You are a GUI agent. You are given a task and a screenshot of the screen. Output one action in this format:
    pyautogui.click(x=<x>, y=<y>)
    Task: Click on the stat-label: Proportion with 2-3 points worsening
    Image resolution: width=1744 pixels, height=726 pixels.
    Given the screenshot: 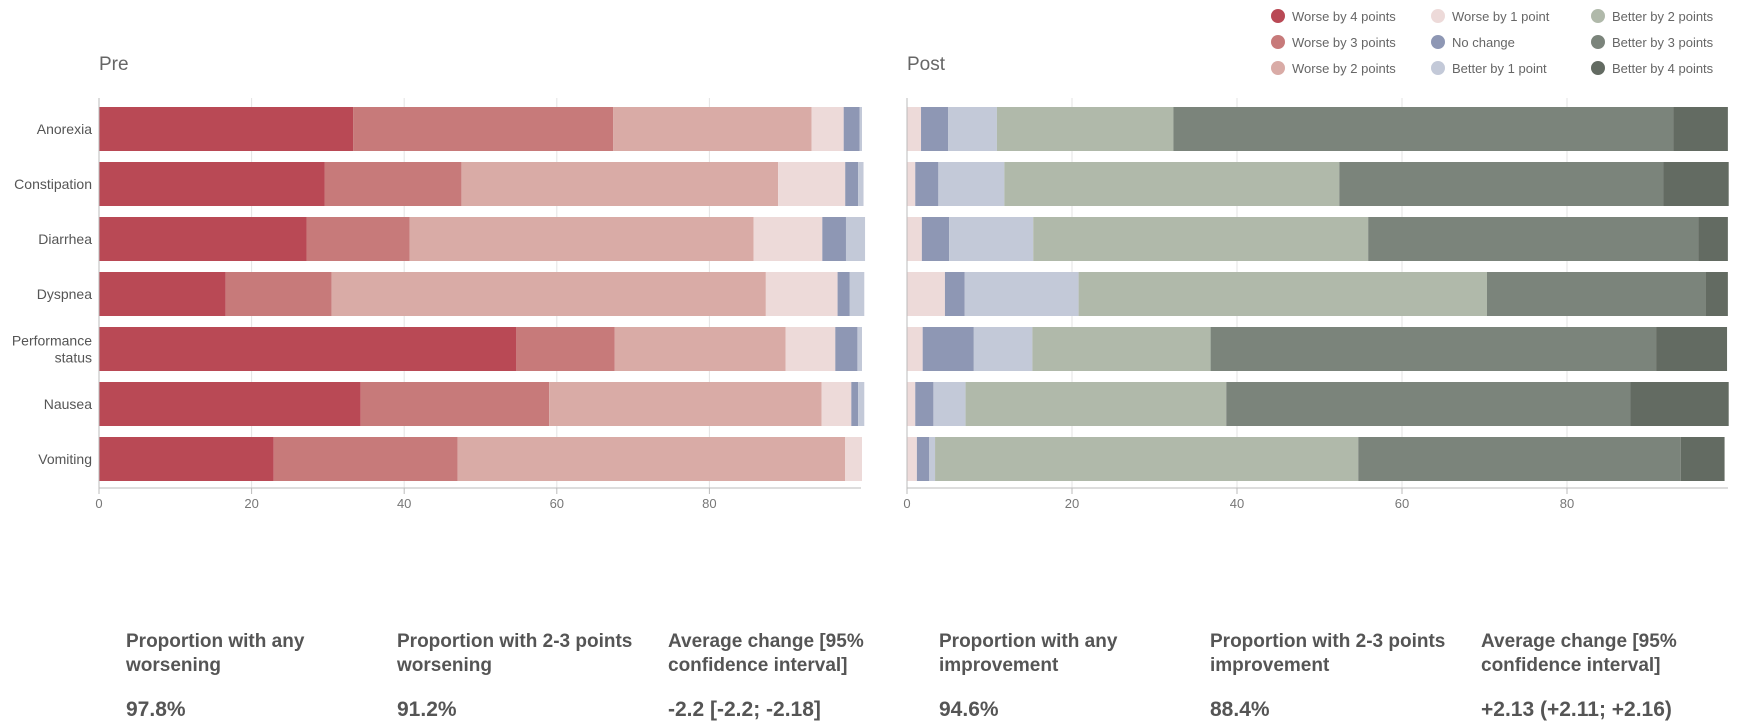 What is the action you would take?
    pyautogui.click(x=515, y=653)
    